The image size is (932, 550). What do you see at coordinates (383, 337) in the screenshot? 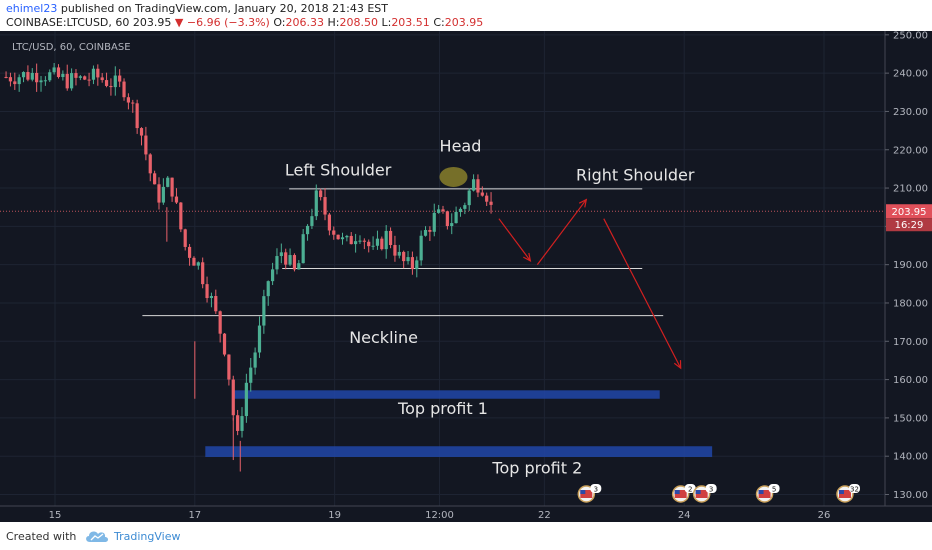
I see `label-neckline: Neckline` at bounding box center [383, 337].